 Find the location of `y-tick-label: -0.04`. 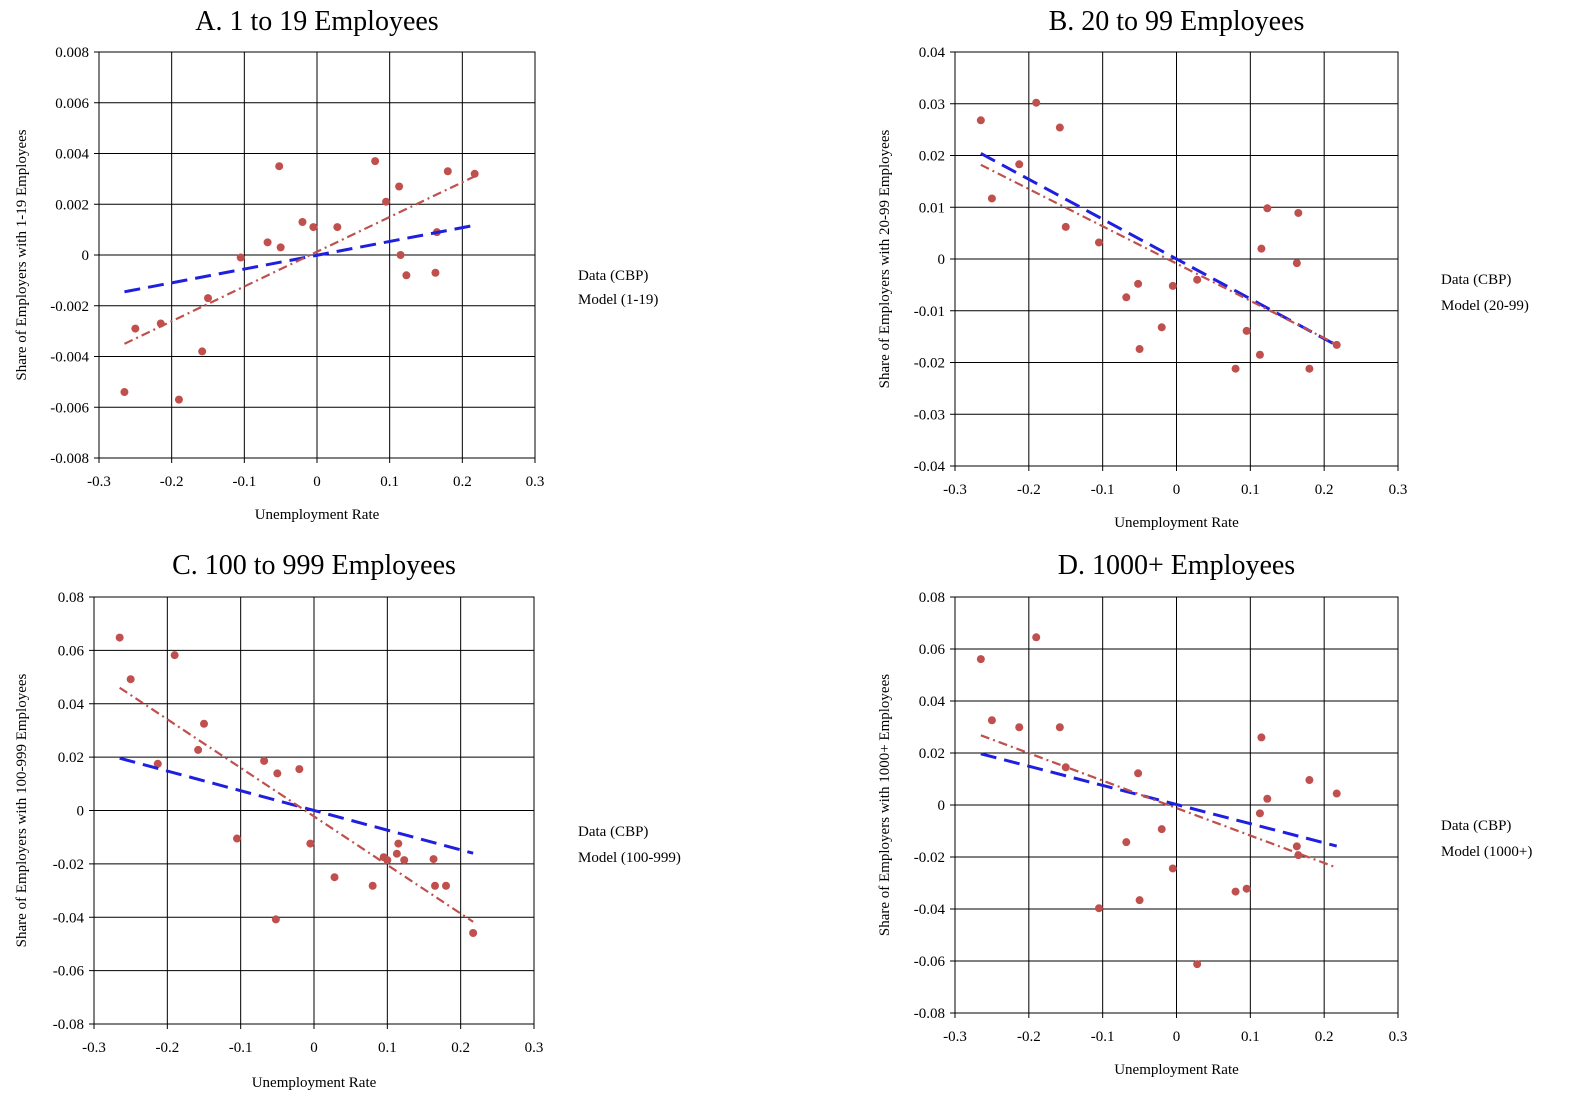

y-tick-label: -0.04 is located at coordinates (69, 918).